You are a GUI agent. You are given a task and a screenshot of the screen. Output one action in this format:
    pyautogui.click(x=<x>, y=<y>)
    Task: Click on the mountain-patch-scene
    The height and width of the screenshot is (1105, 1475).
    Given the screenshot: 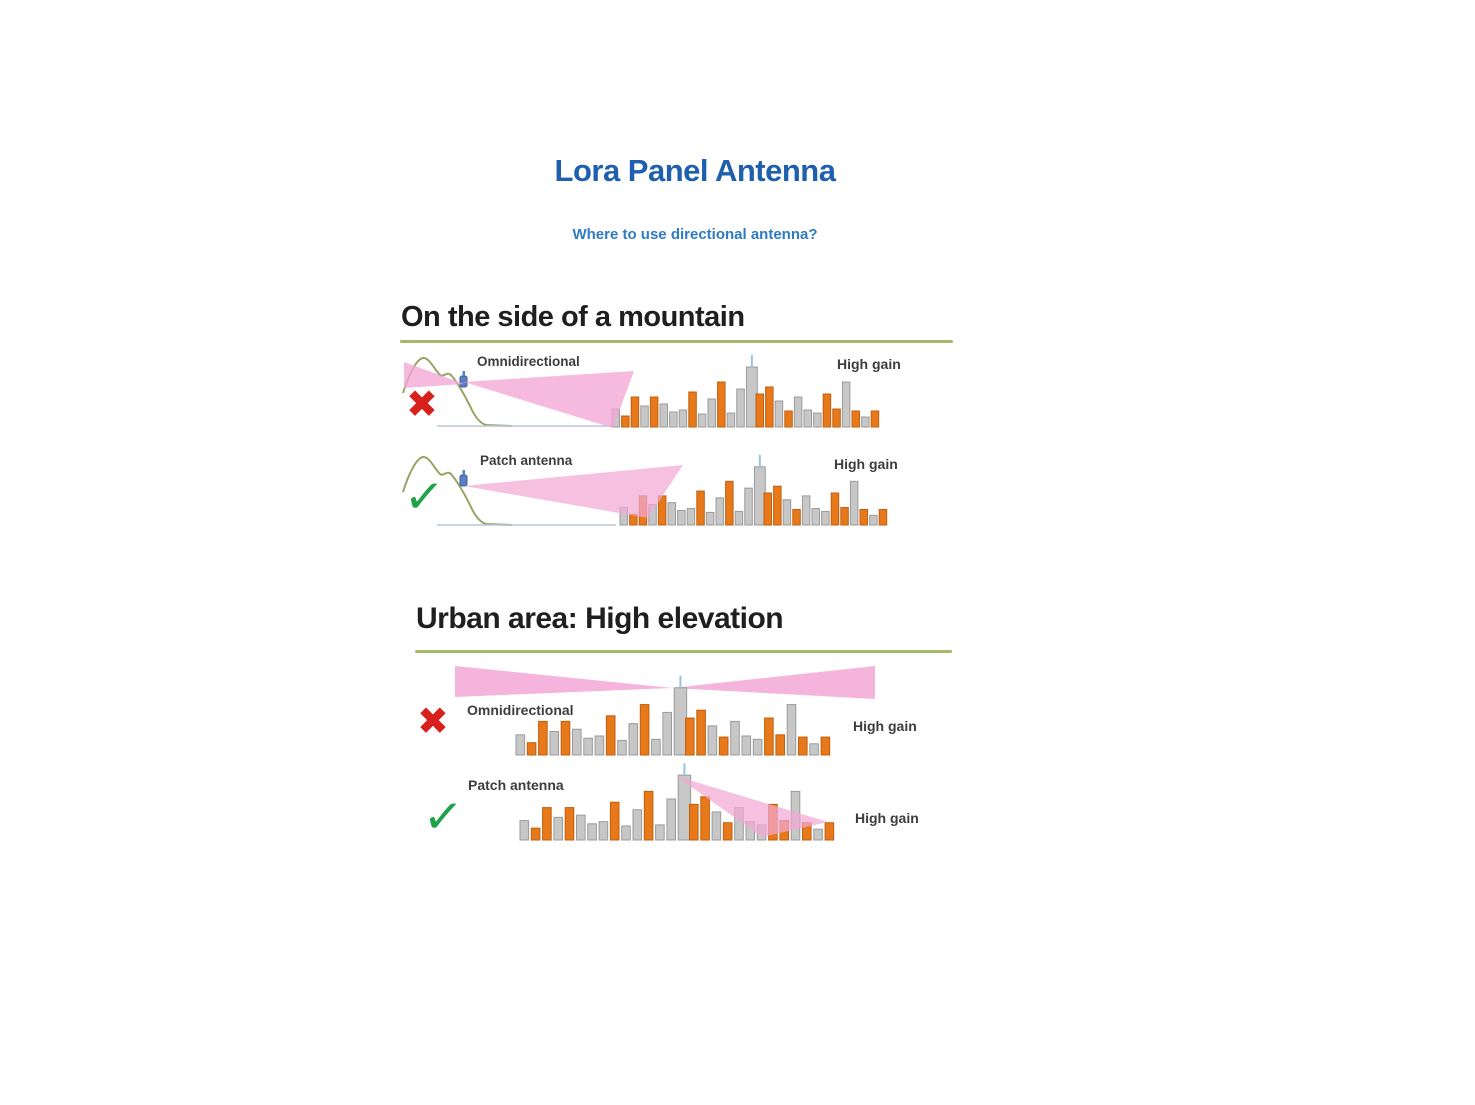 What is the action you would take?
    pyautogui.click(x=645, y=490)
    